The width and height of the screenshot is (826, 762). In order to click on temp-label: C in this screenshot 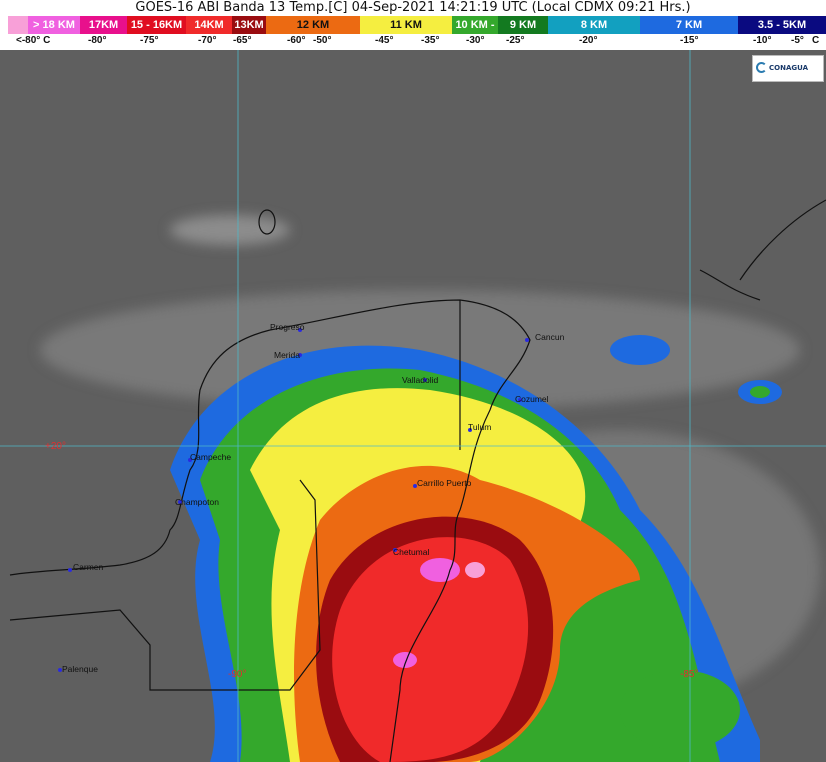, I will do `click(816, 40)`.